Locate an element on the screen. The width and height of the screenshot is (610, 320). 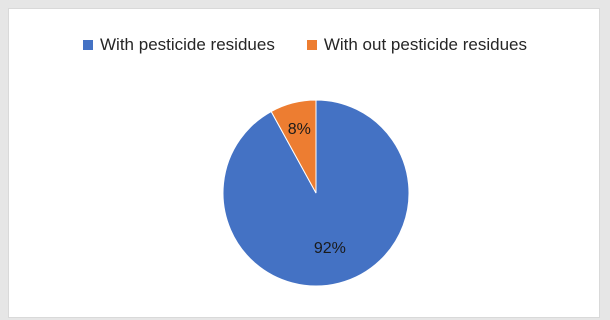
data-label-with-residues: 92% is located at coordinates (330, 248).